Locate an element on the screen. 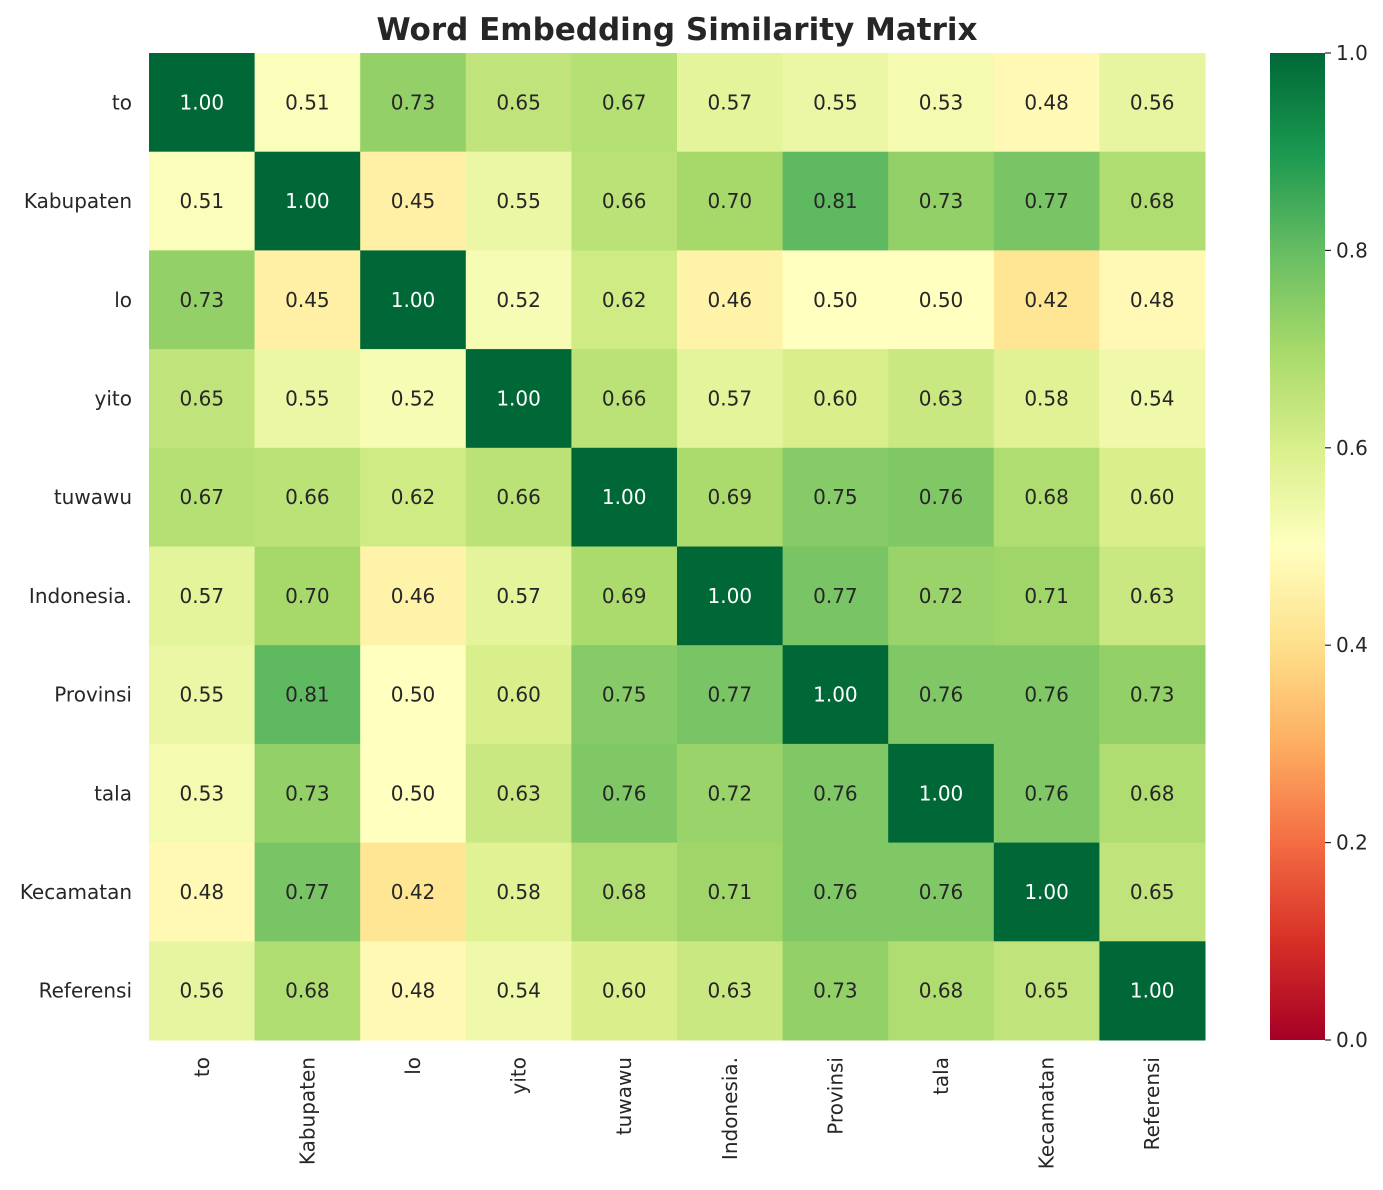 This screenshot has width=1383, height=1190. colorbar-tick-label: 0.8 is located at coordinates (1352, 250).